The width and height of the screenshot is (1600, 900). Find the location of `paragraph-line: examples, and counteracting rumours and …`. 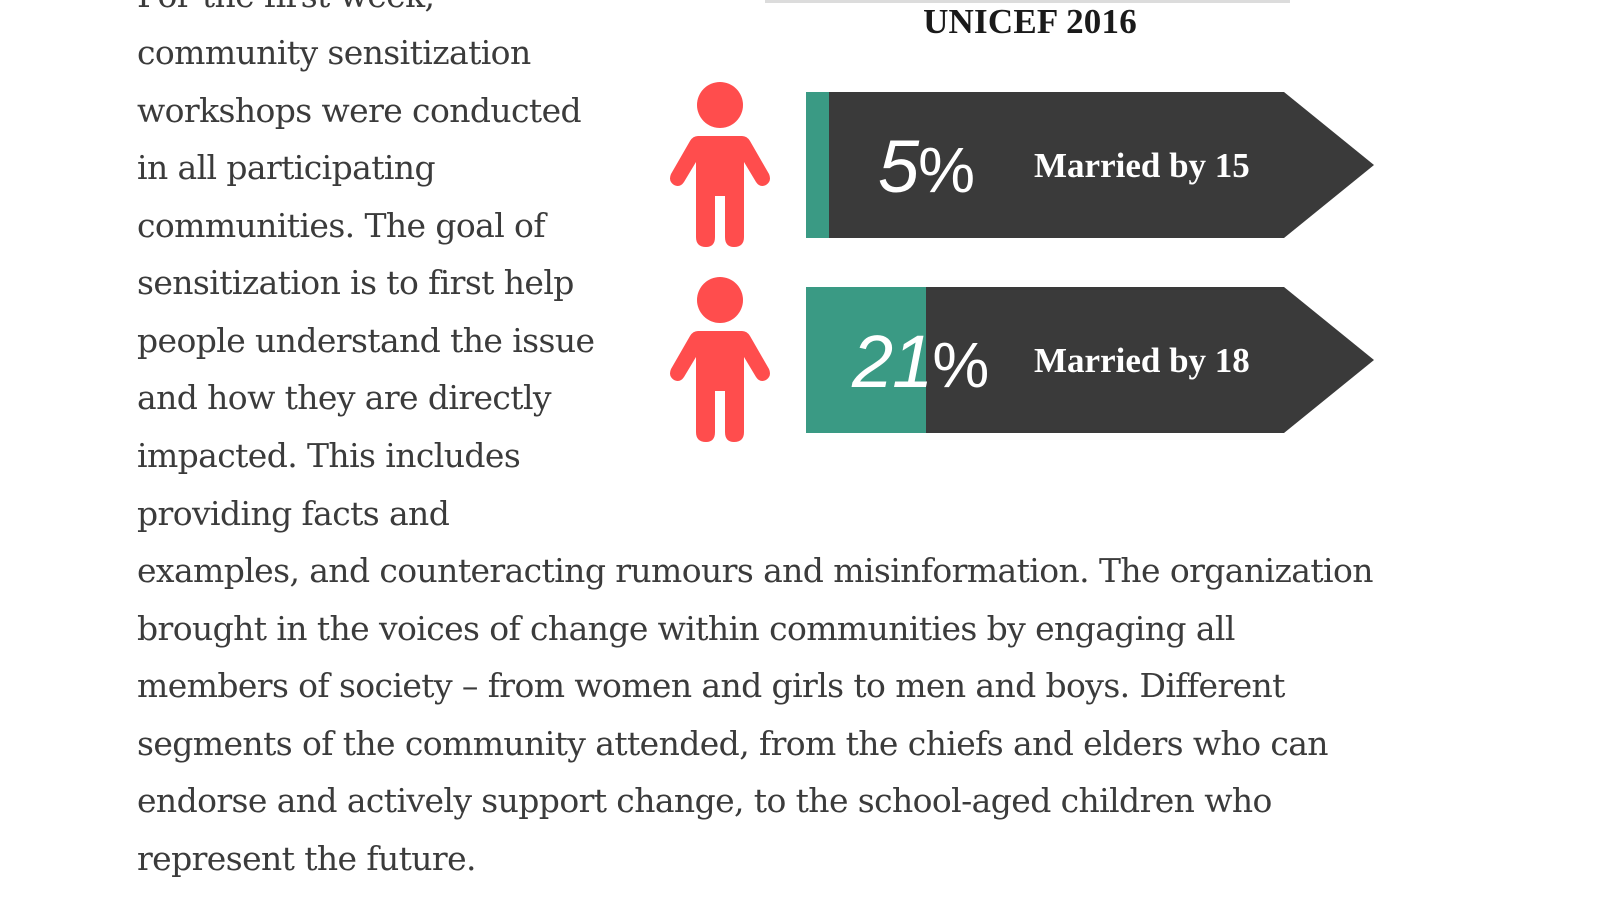

paragraph-line: examples, and counteracting rumours and … is located at coordinates (755, 570).